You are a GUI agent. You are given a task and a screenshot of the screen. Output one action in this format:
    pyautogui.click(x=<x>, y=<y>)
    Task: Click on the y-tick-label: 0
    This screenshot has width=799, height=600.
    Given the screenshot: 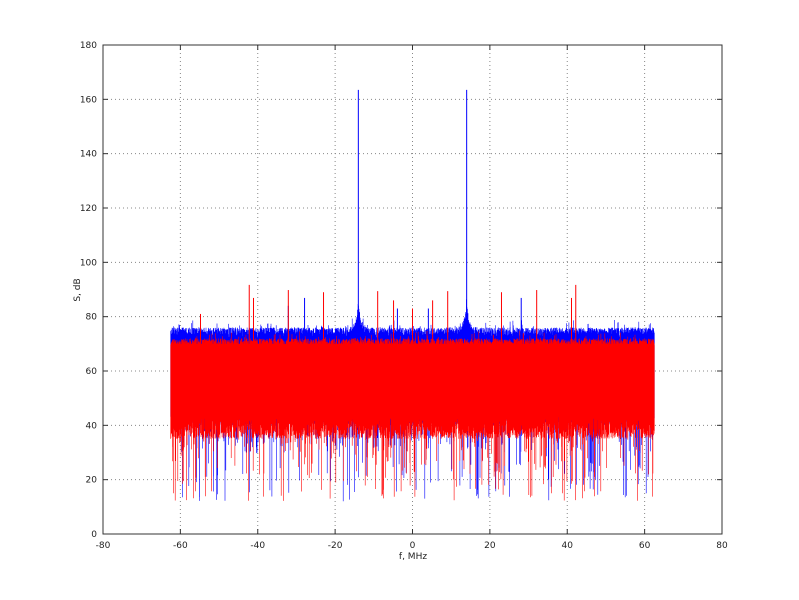 What is the action you would take?
    pyautogui.click(x=94, y=535)
    